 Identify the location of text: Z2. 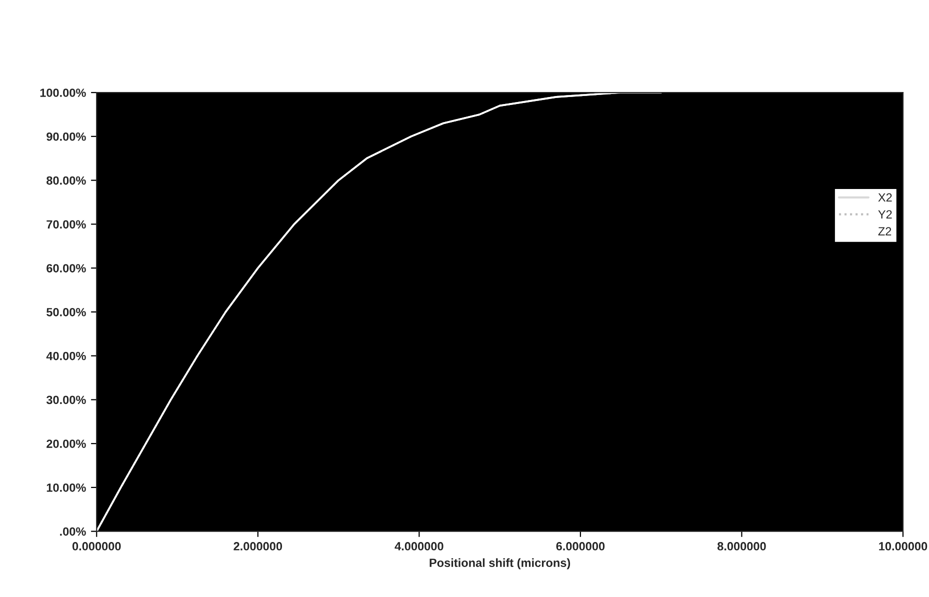
(885, 231).